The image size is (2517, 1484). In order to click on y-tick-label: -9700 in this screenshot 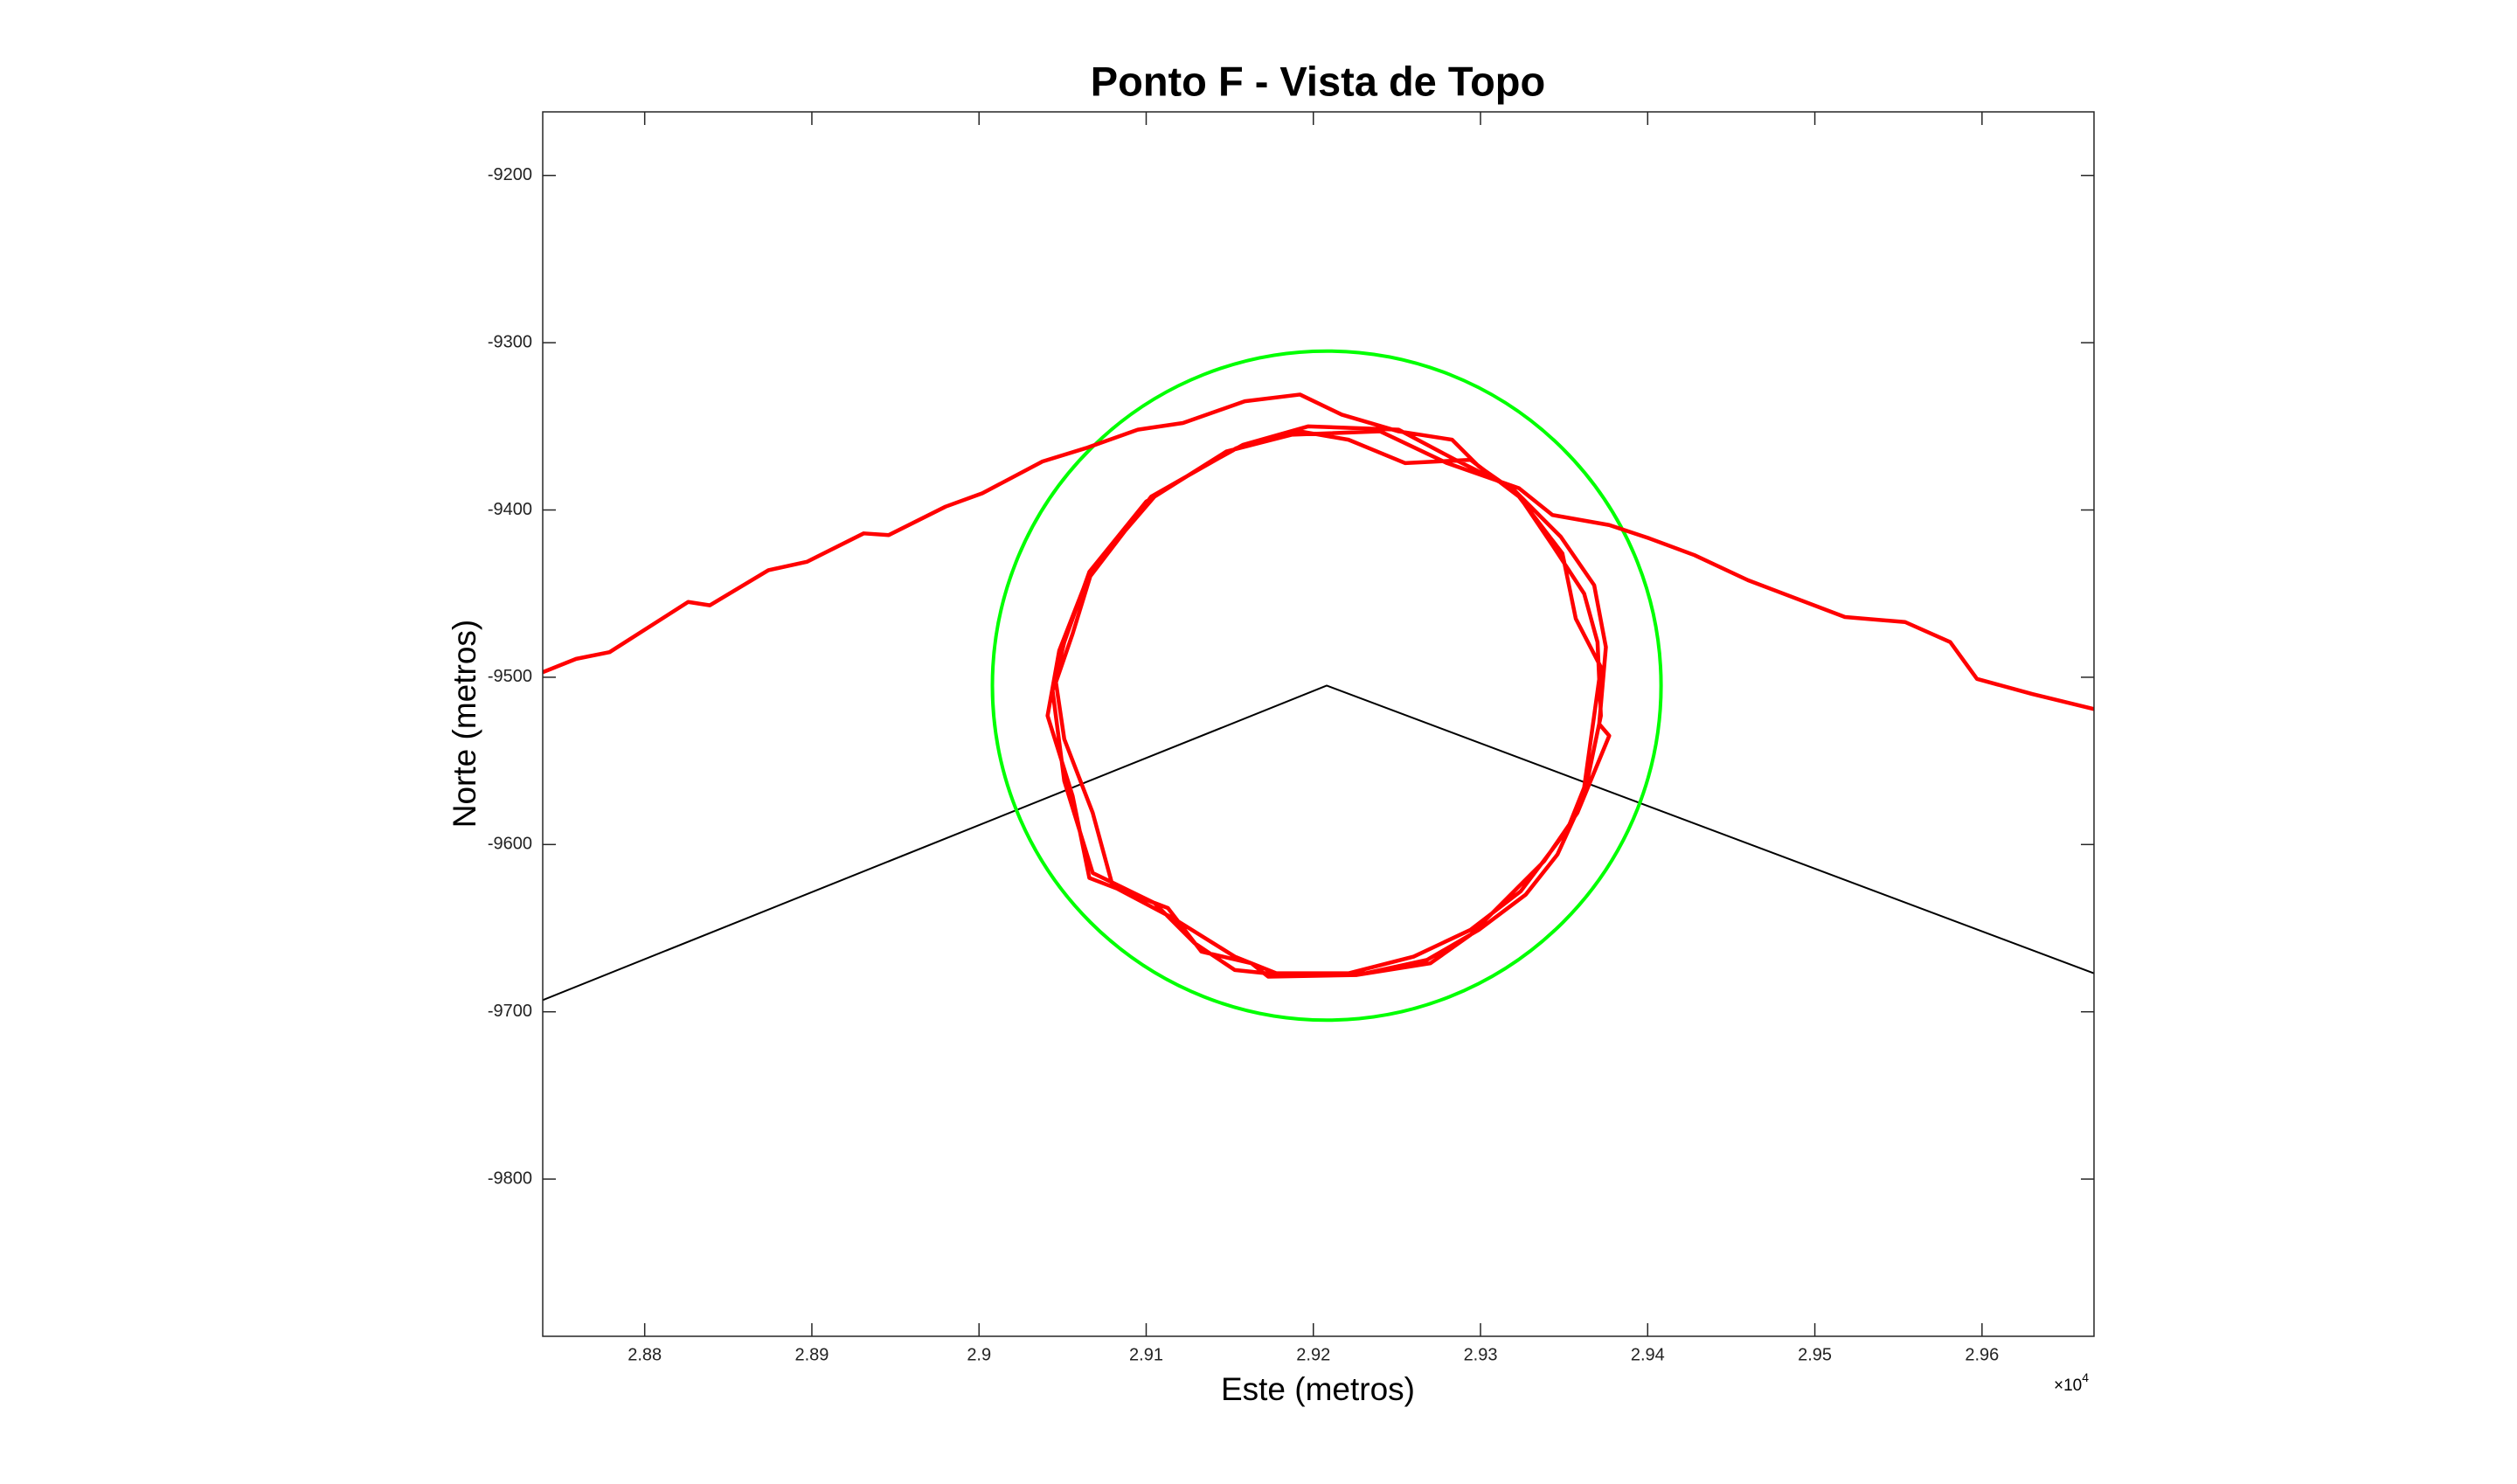, I will do `click(510, 1011)`.